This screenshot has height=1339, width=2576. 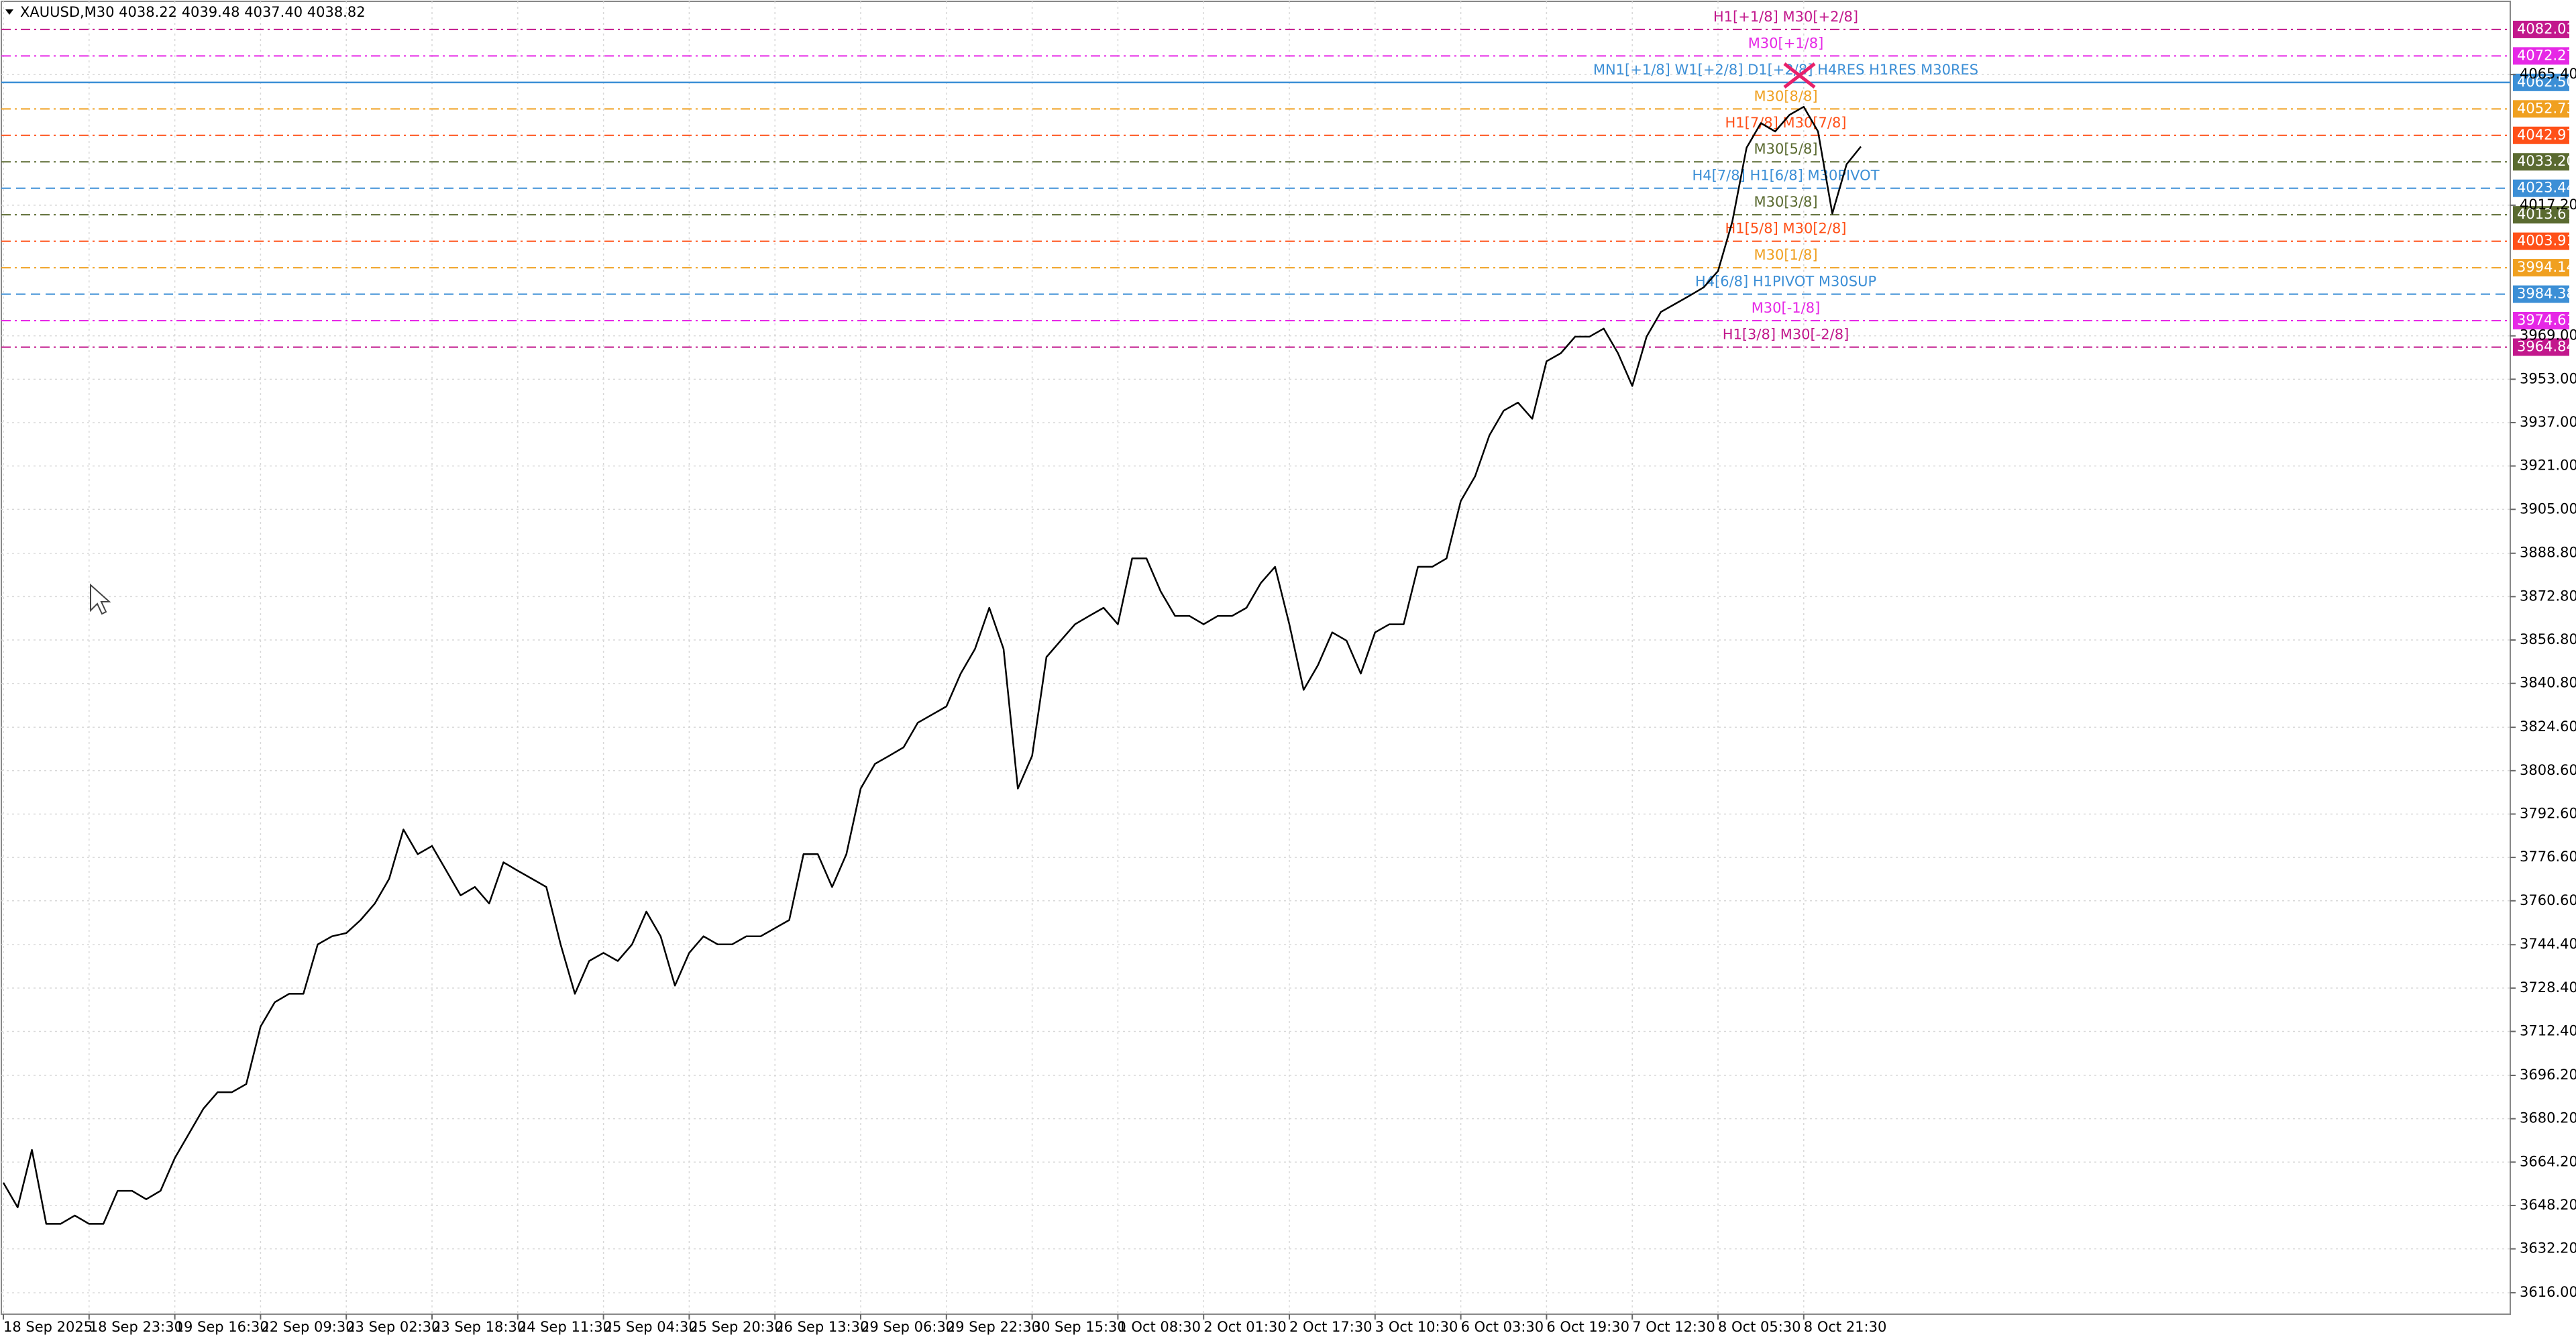 I want to click on level-label: H1[5/8] M30[2/8], so click(x=1785, y=229).